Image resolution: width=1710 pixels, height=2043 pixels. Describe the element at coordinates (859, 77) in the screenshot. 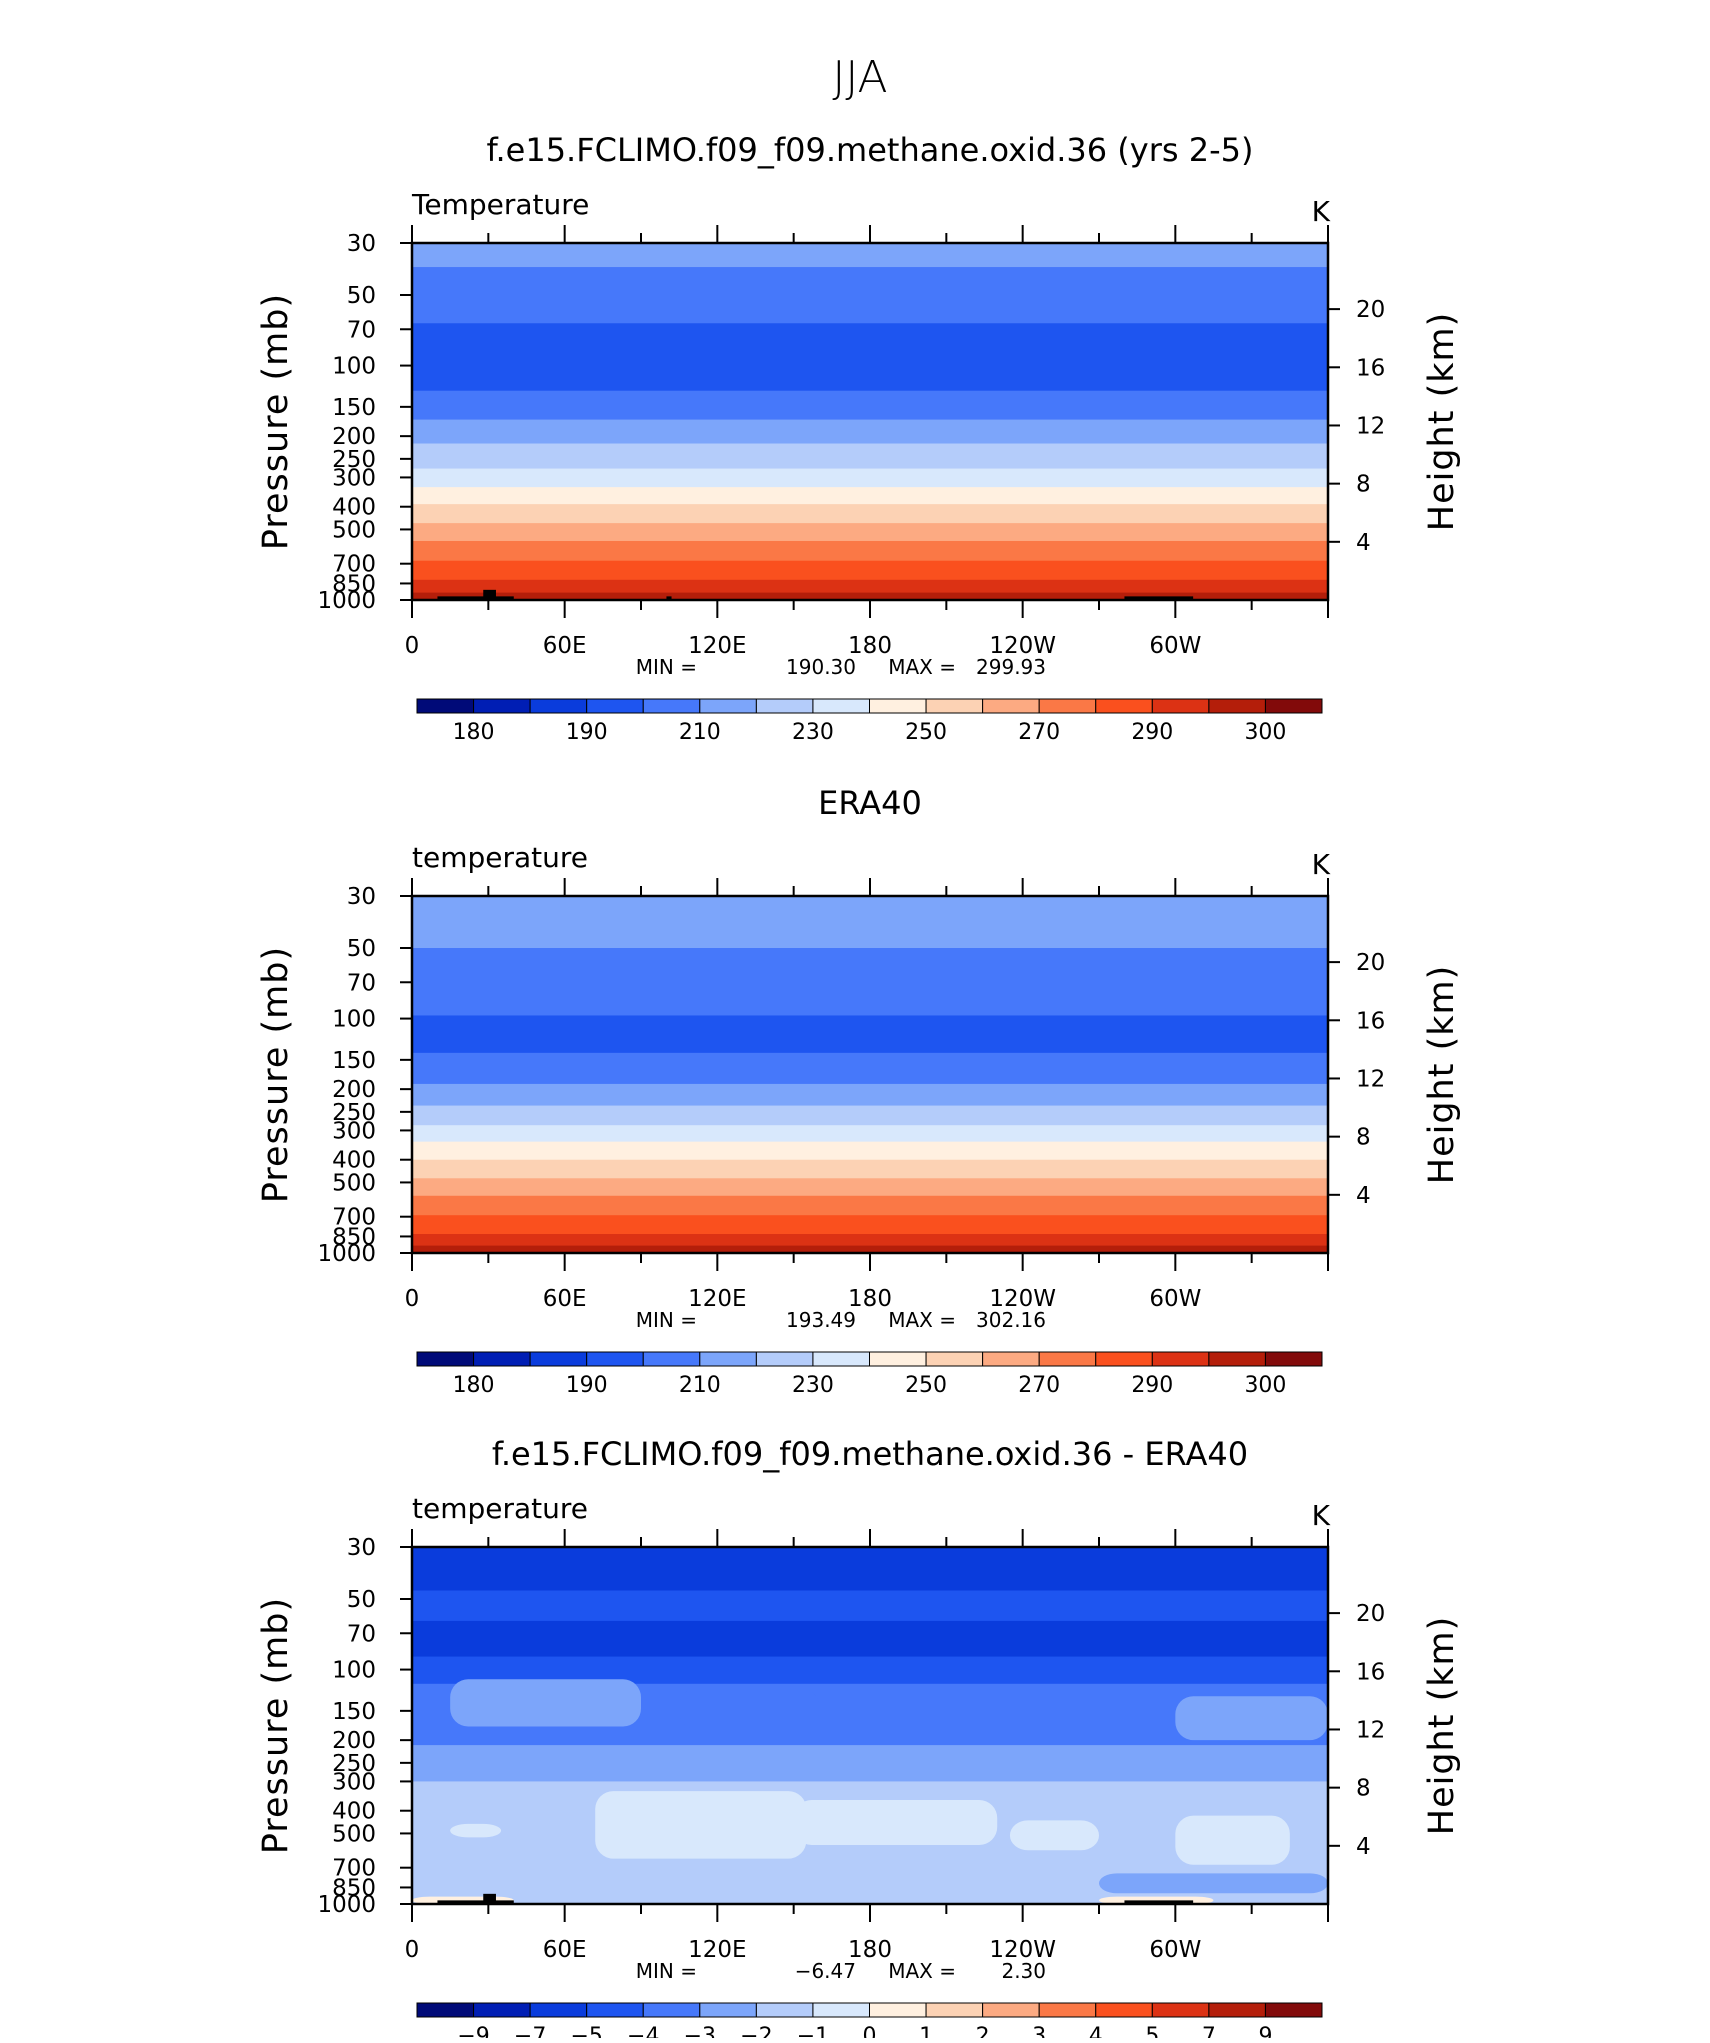

I see `figure-title: JJA` at that location.